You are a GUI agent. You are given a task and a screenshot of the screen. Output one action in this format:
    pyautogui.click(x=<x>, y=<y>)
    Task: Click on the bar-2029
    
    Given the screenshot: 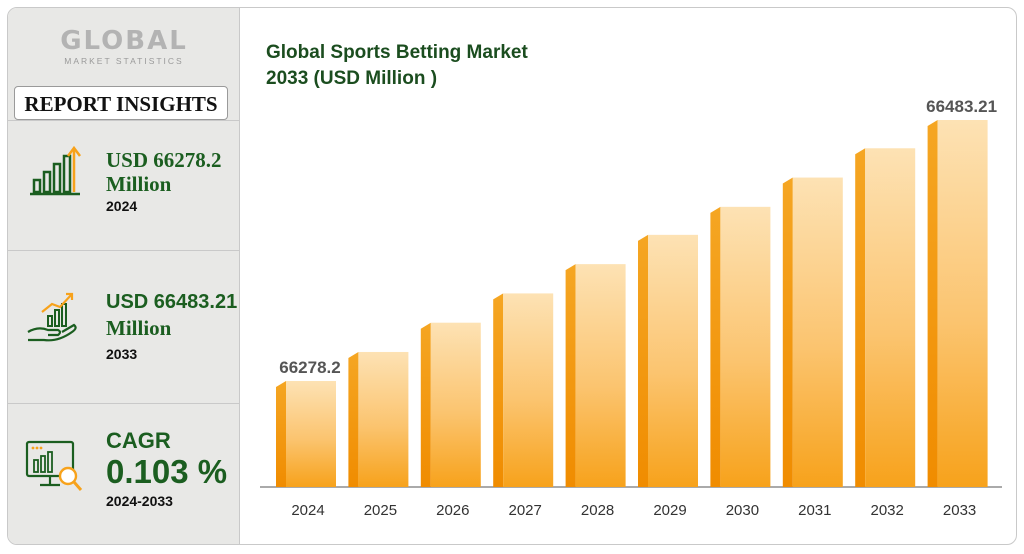 What is the action you would take?
    pyautogui.click(x=668, y=360)
    